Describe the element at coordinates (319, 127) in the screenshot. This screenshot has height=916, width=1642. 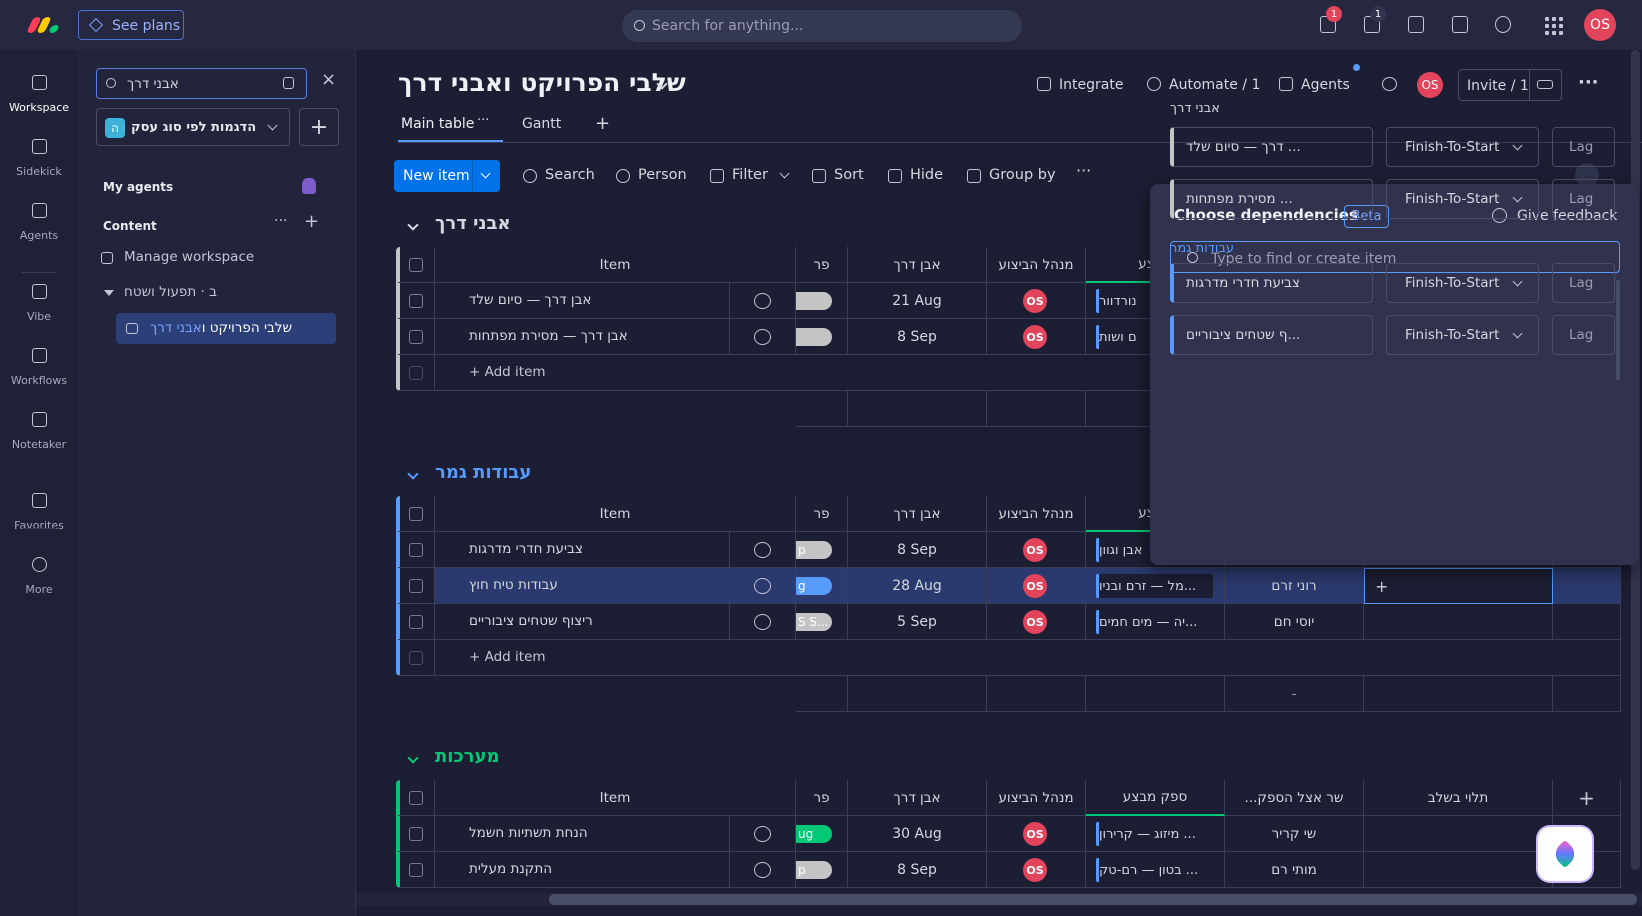
I see `add-button: +` at that location.